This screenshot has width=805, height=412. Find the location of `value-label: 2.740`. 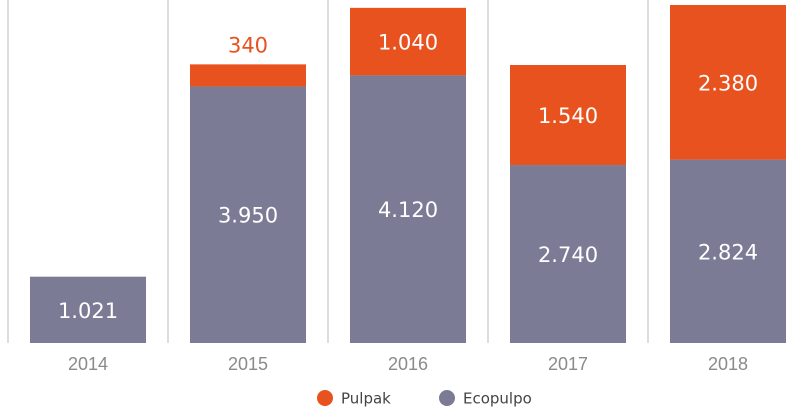

value-label: 2.740 is located at coordinates (568, 255).